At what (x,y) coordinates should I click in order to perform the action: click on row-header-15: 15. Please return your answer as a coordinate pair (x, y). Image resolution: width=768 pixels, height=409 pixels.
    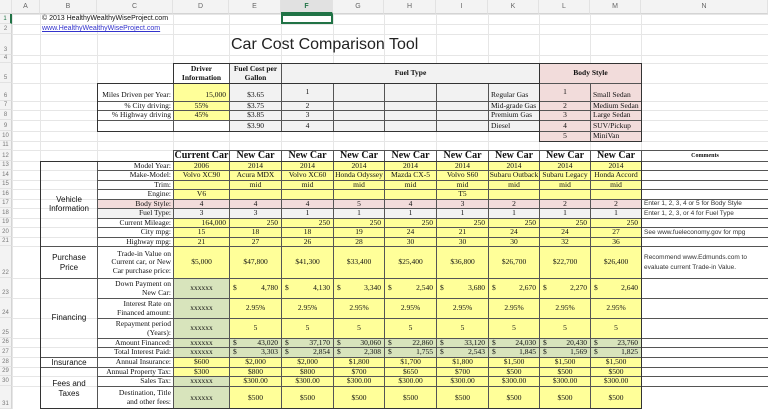
    Looking at the image, I should click on (6, 184).